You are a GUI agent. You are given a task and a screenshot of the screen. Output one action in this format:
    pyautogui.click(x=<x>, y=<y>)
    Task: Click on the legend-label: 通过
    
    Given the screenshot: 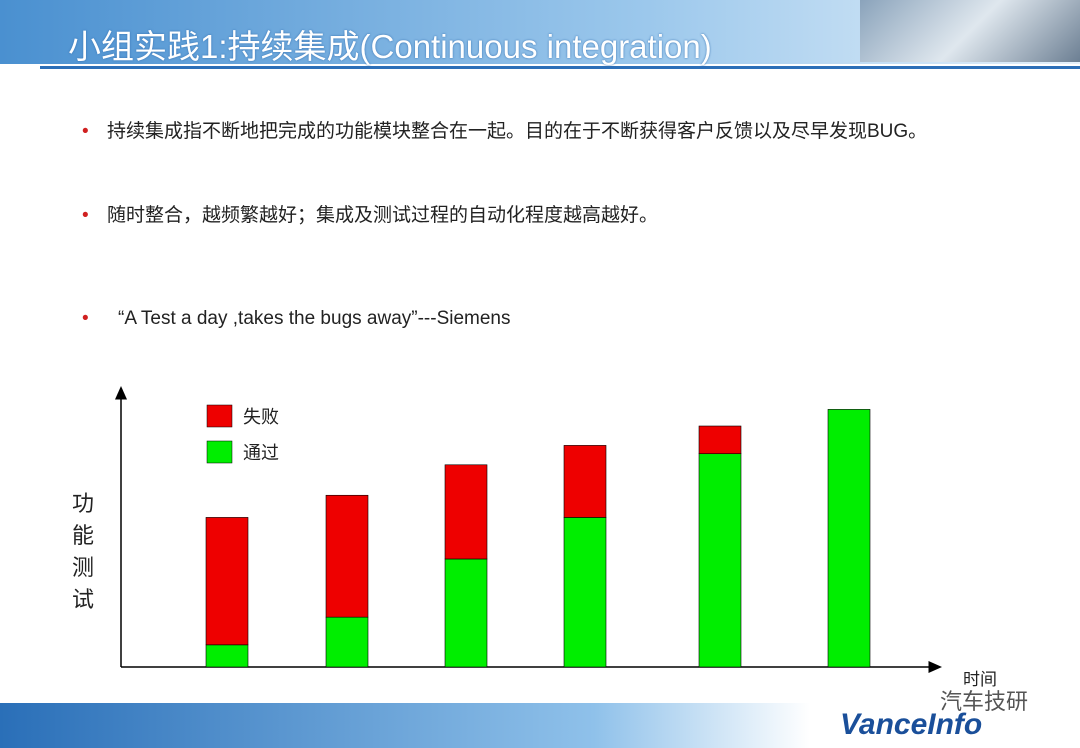 What is the action you would take?
    pyautogui.click(x=261, y=453)
    